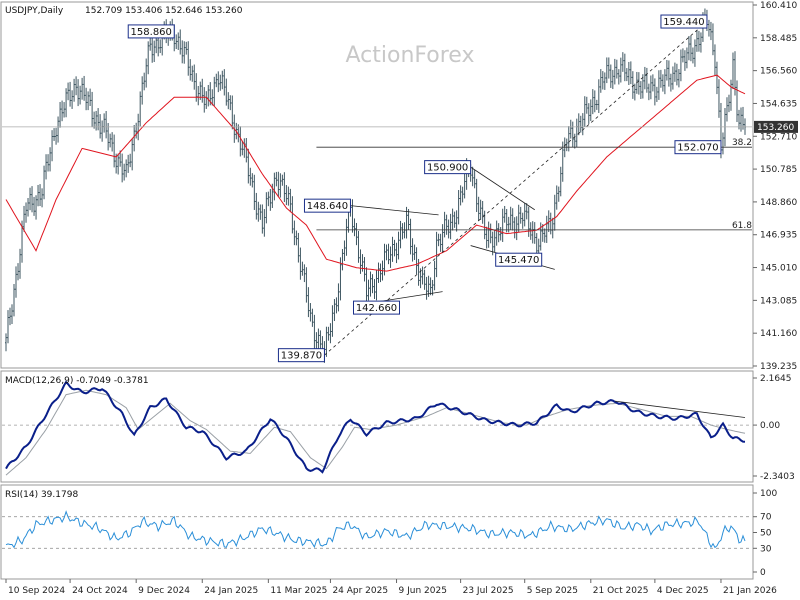 Image resolution: width=800 pixels, height=600 pixels. What do you see at coordinates (164, 591) in the screenshot?
I see `time-tick-label: 9 Dec 2024` at bounding box center [164, 591].